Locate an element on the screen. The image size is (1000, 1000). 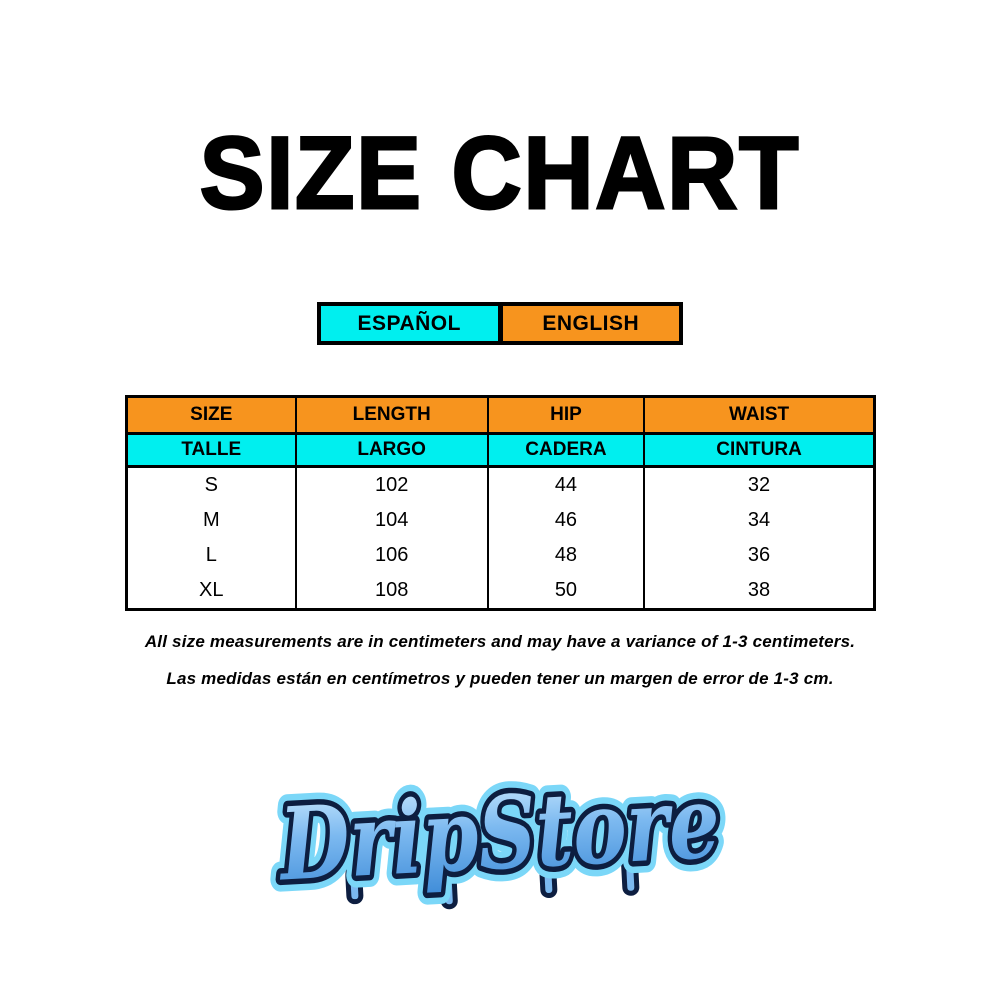
col-header-cadera: CADERA is located at coordinates (565, 450).